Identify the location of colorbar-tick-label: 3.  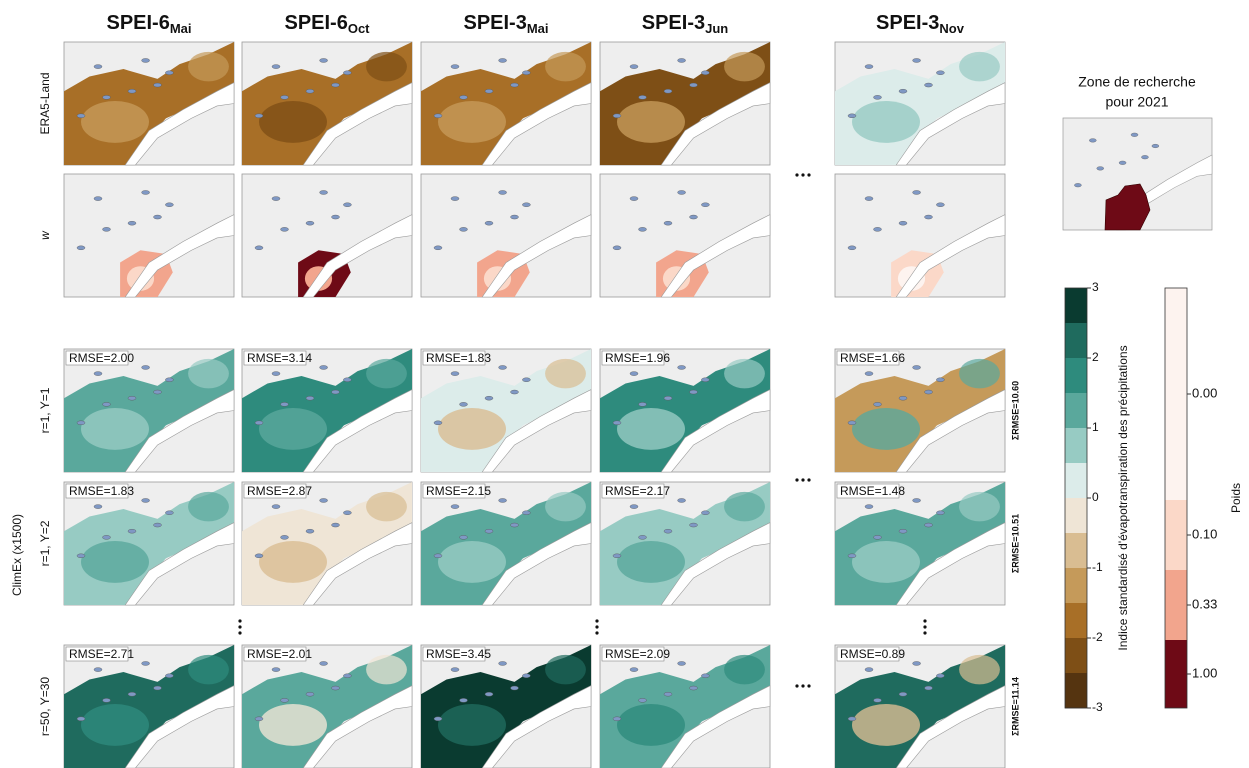
(1095, 287).